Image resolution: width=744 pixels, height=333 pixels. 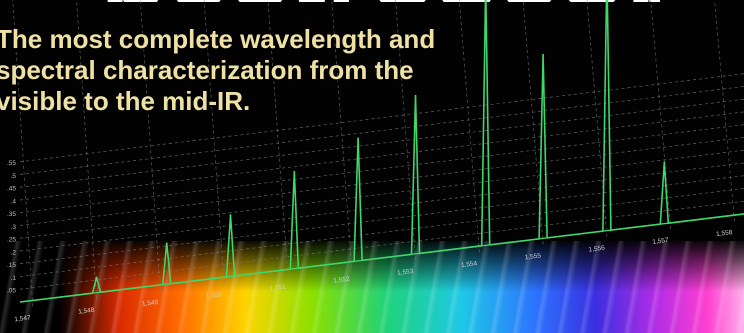 I want to click on x-tick-label: 1,556, so click(x=596, y=249).